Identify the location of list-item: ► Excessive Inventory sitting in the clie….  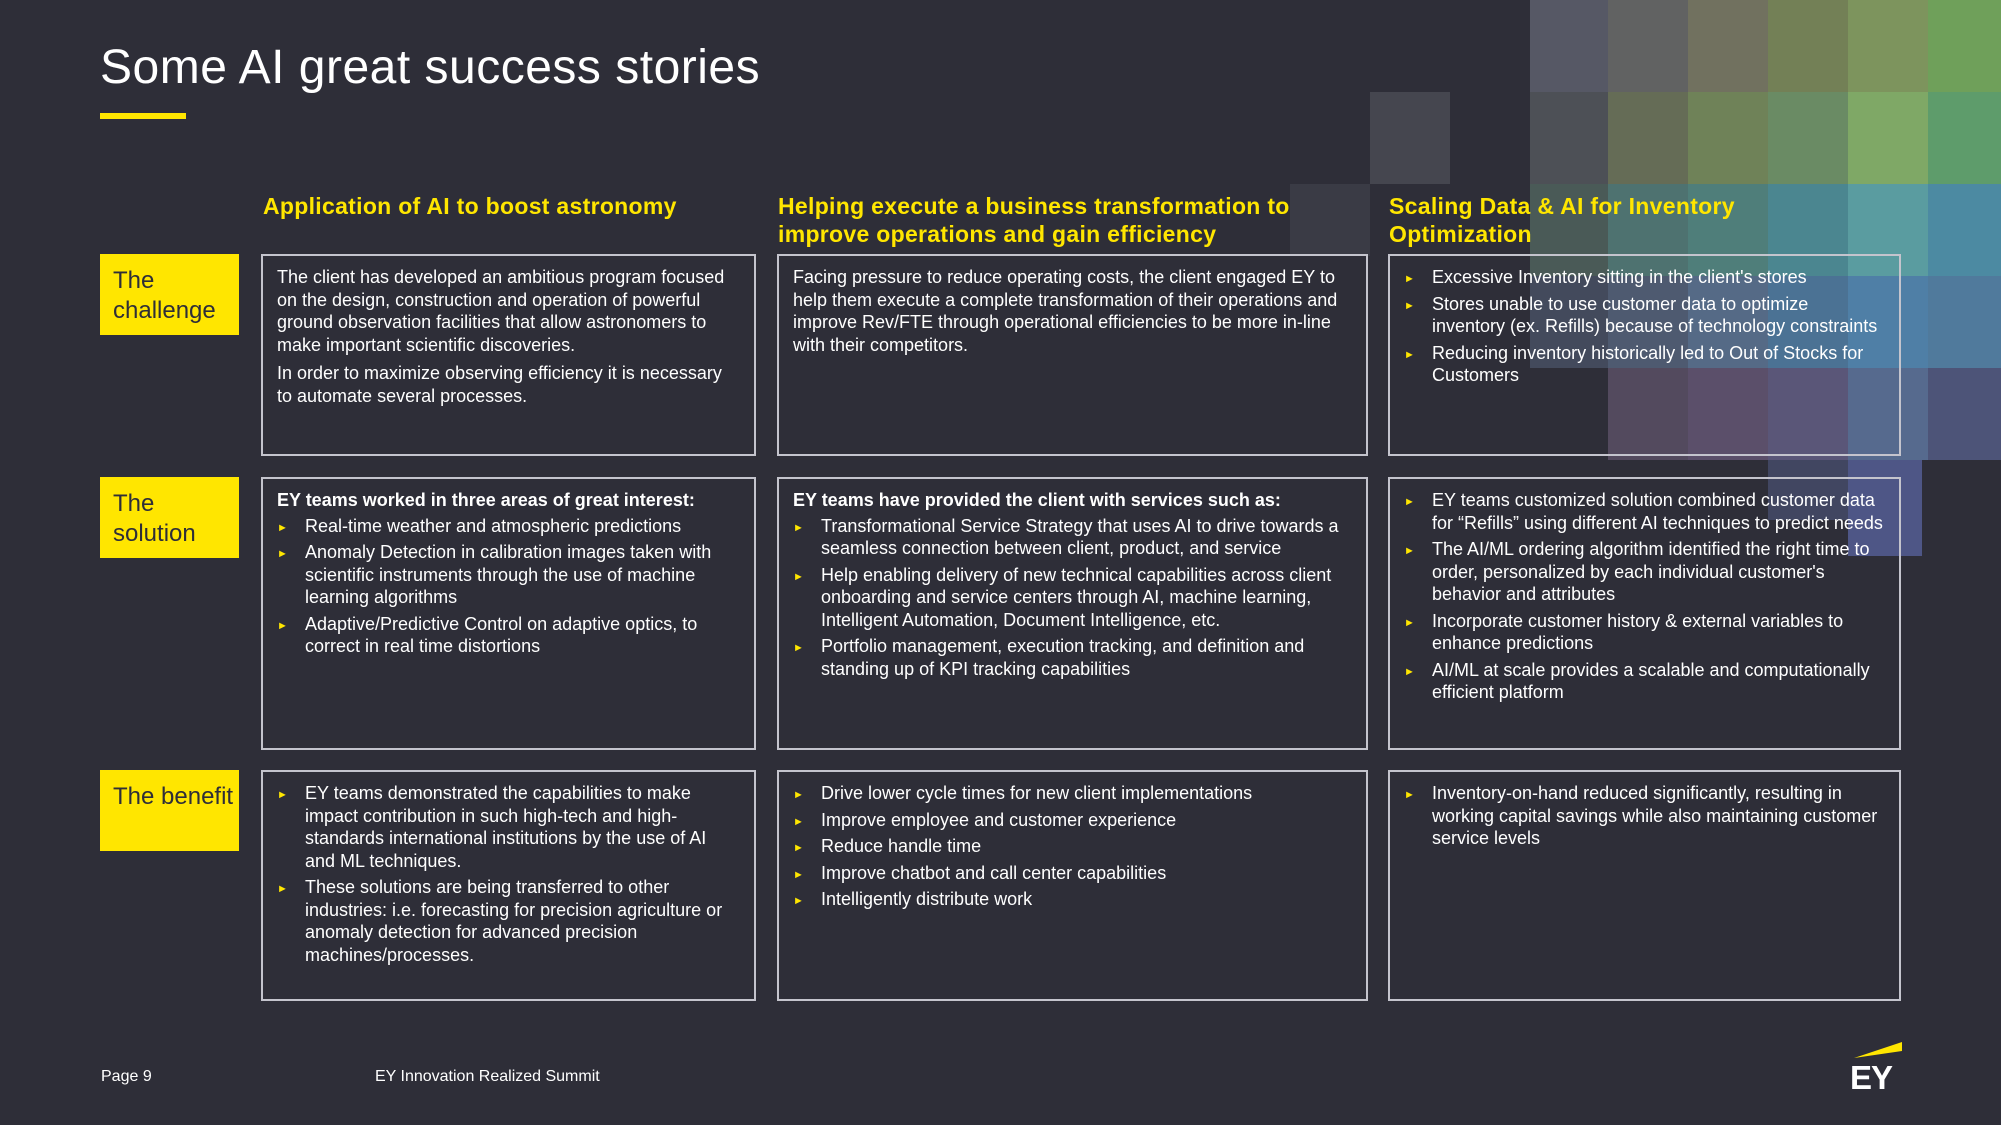
(1644, 277).